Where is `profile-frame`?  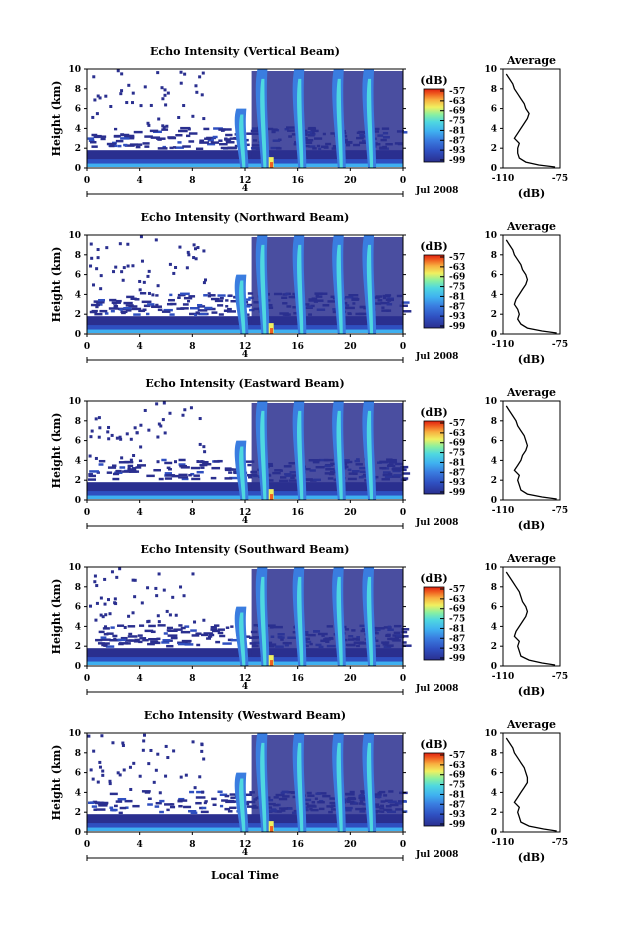 profile-frame is located at coordinates (531, 782).